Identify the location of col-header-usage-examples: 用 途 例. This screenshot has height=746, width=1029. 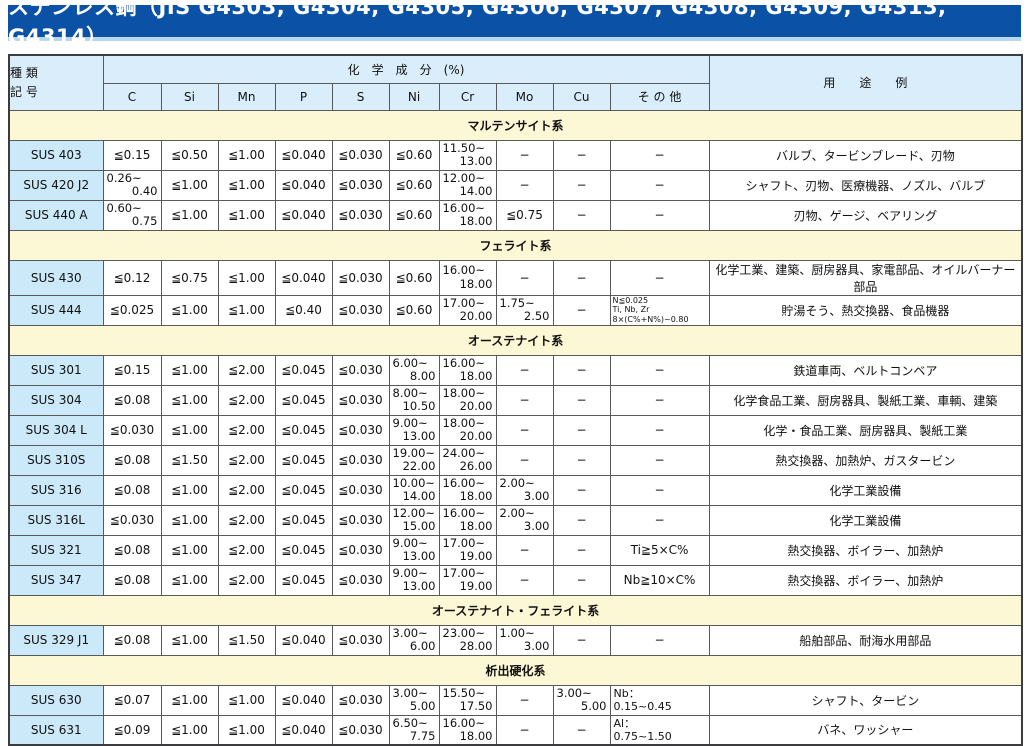
(865, 82).